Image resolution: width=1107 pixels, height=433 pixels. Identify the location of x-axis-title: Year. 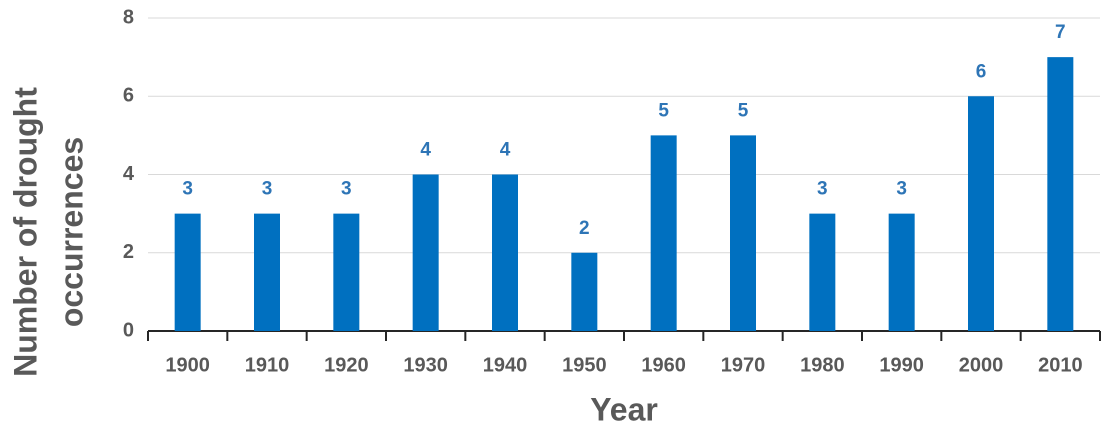
(624, 409).